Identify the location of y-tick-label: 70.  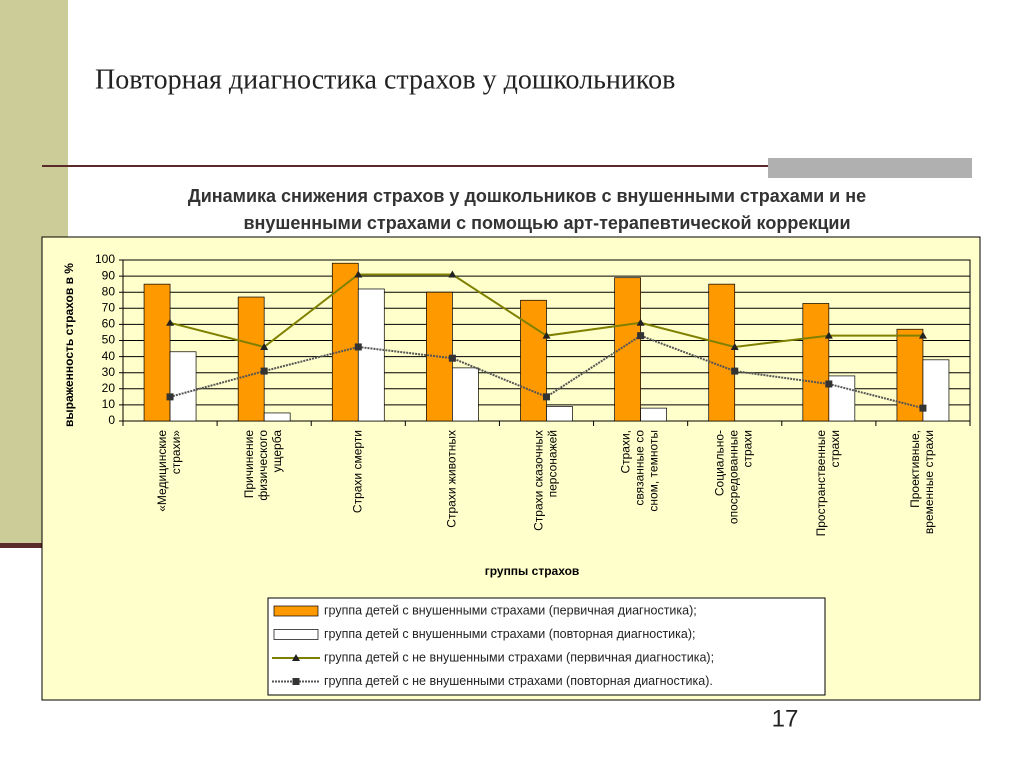
(109, 307).